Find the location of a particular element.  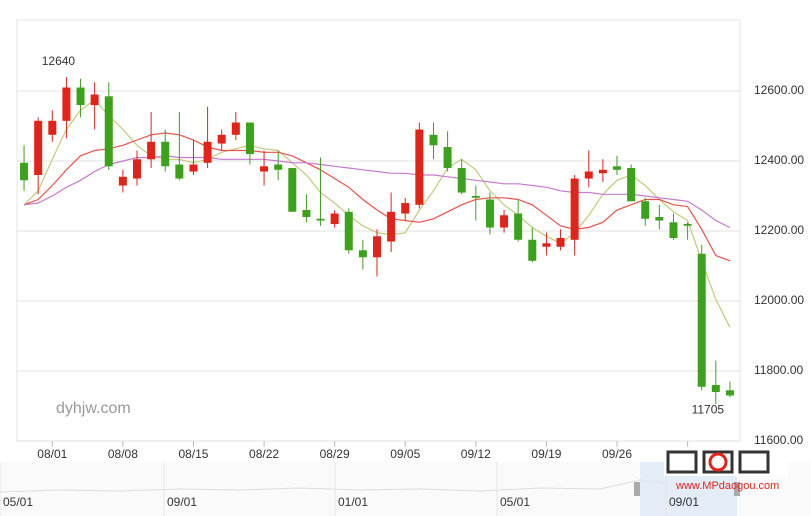

logo: www.MPdaogou.com is located at coordinates (726, 470).